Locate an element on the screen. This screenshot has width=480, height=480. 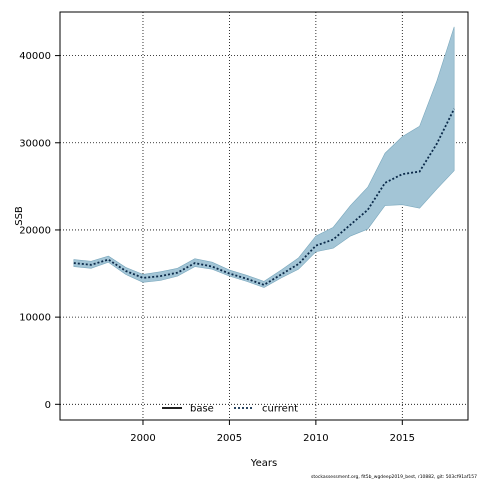
legend-label-base: base is located at coordinates (202, 409).